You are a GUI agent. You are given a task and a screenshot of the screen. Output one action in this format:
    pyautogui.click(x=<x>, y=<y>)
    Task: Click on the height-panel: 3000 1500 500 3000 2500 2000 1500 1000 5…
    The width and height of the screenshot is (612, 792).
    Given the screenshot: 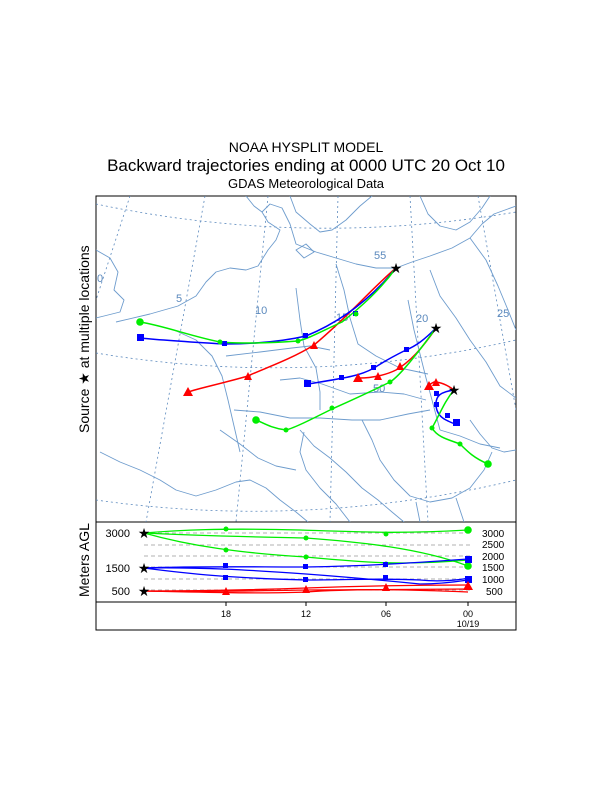 What is the action you would take?
    pyautogui.click(x=306, y=577)
    